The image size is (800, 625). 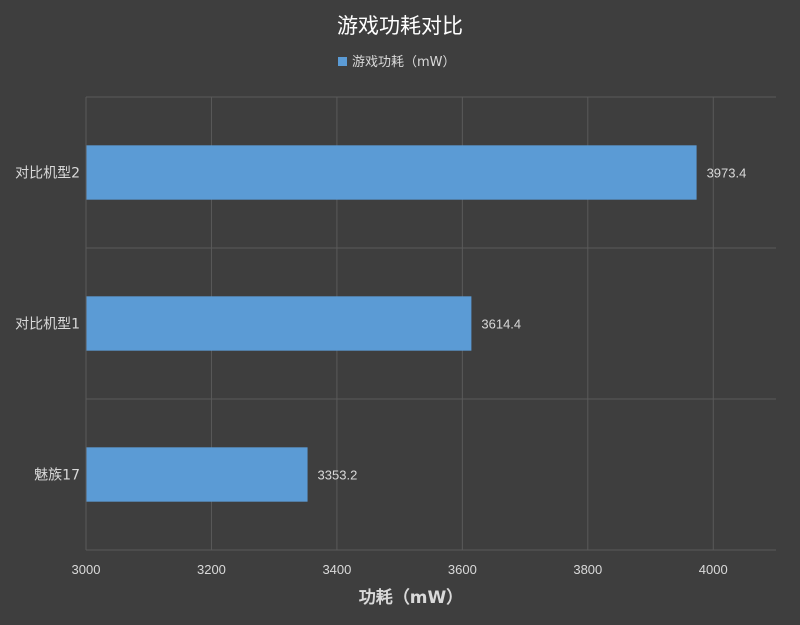 What do you see at coordinates (47, 174) in the screenshot?
I see `category-label: 对比机型2` at bounding box center [47, 174].